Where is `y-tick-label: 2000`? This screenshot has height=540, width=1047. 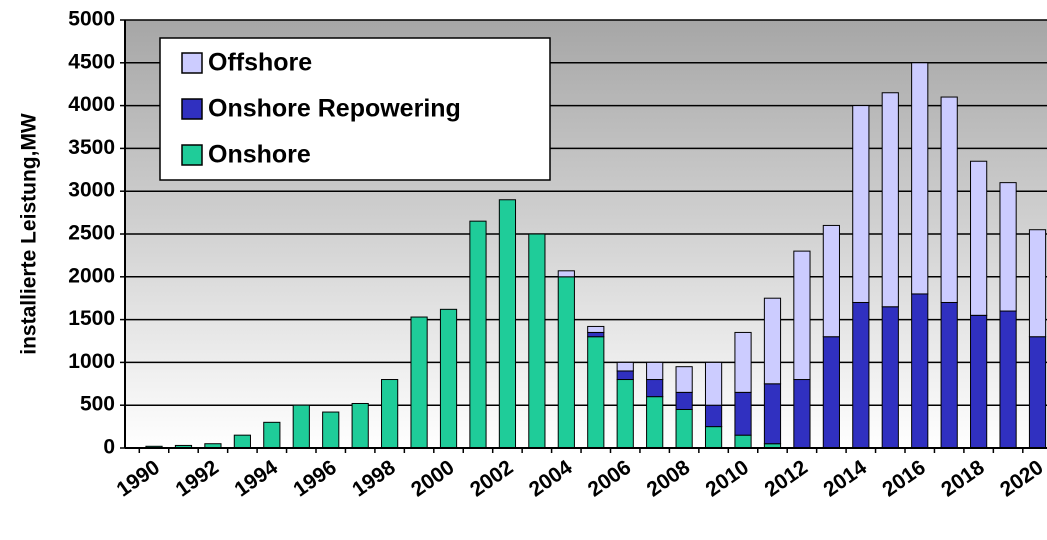 y-tick-label: 2000 is located at coordinates (91, 275).